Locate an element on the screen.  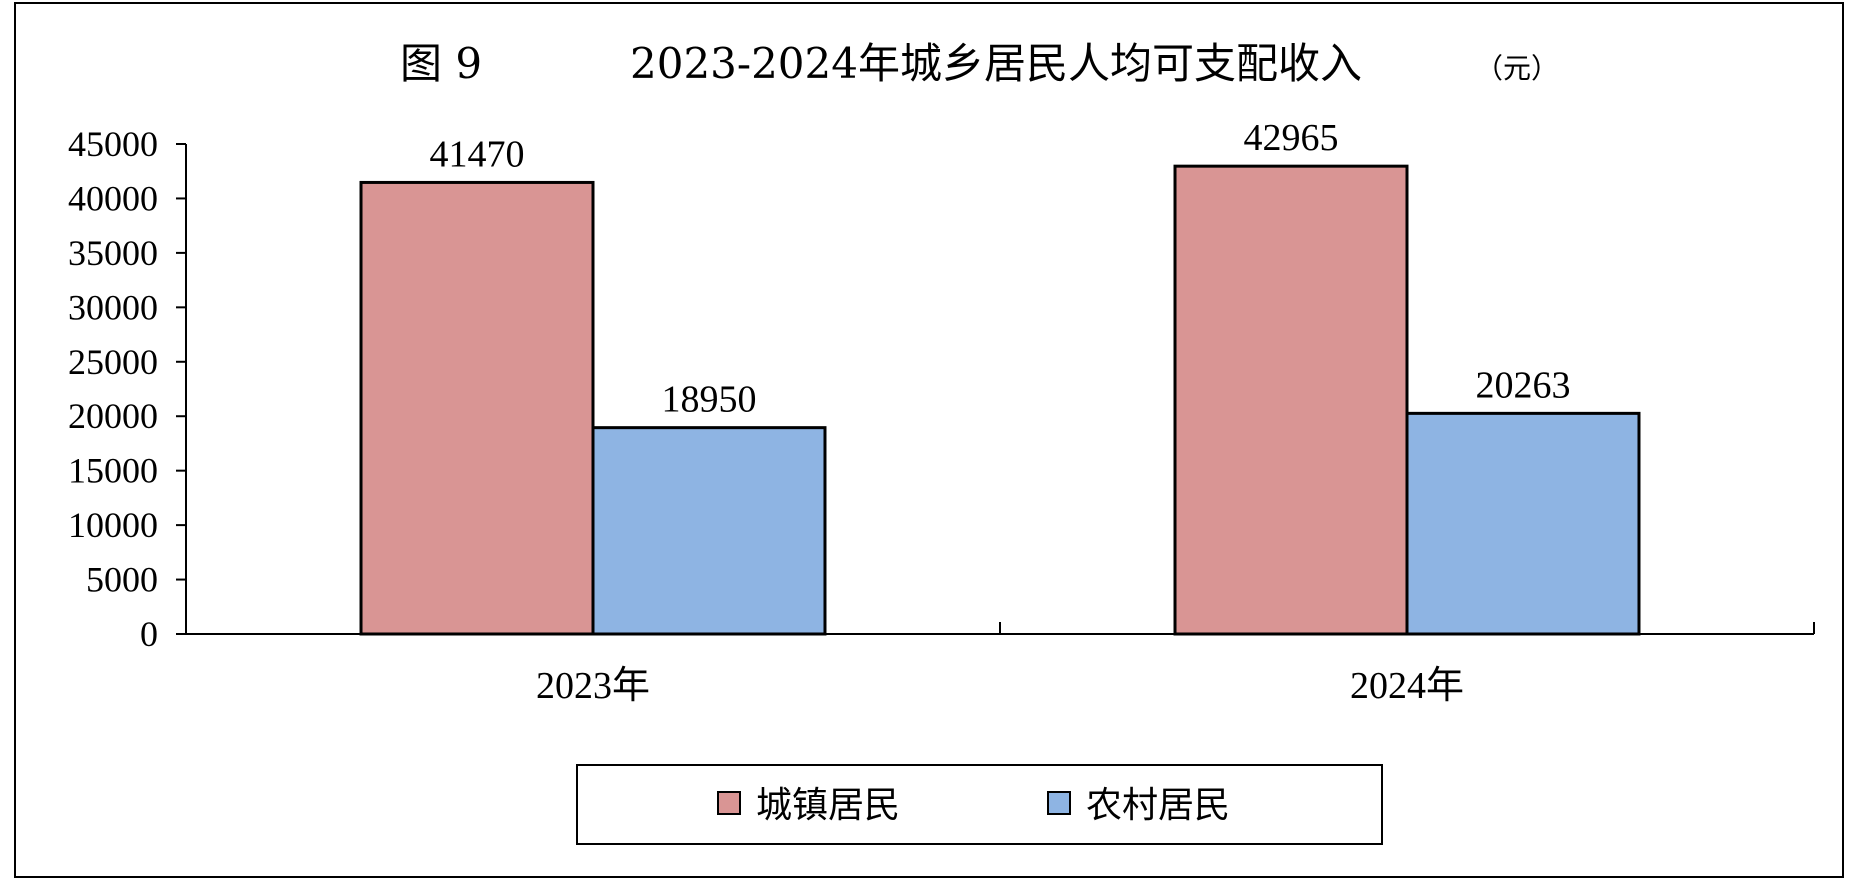
legend-swatch-rural is located at coordinates (1059, 803).